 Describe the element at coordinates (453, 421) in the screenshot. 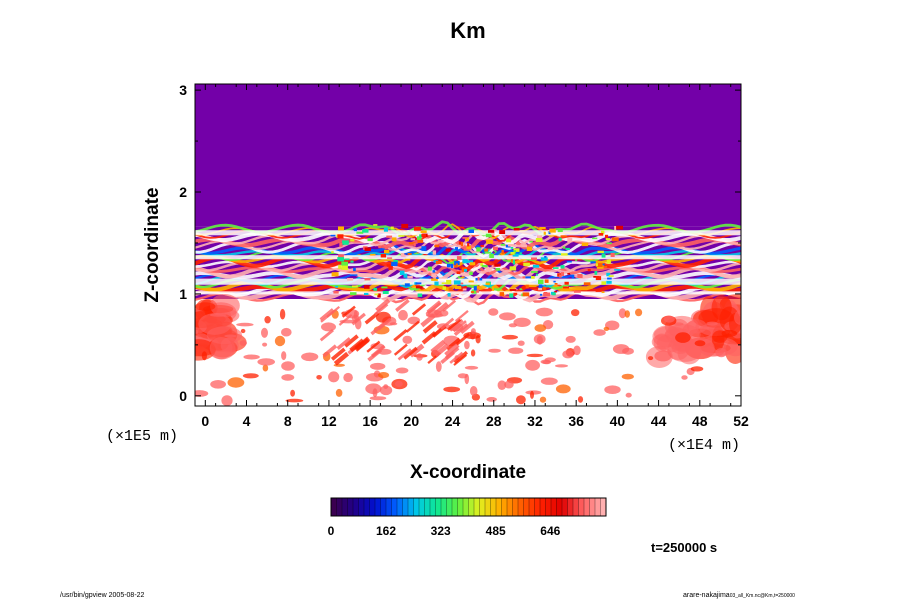

I see `x-tick-label: 24` at that location.